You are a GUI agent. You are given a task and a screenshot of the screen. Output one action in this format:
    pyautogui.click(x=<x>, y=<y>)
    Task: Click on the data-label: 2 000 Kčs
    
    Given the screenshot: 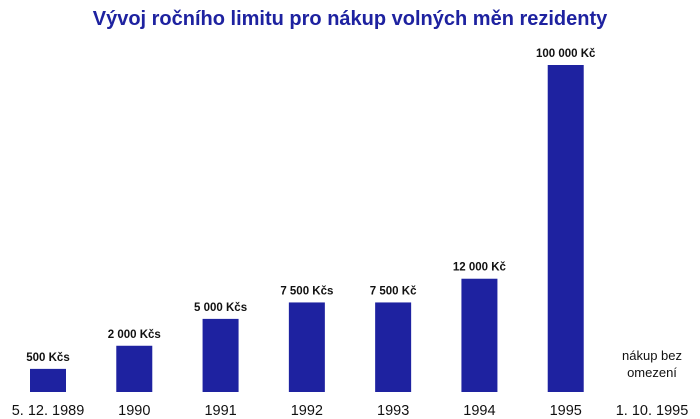 What is the action you would take?
    pyautogui.click(x=134, y=335)
    